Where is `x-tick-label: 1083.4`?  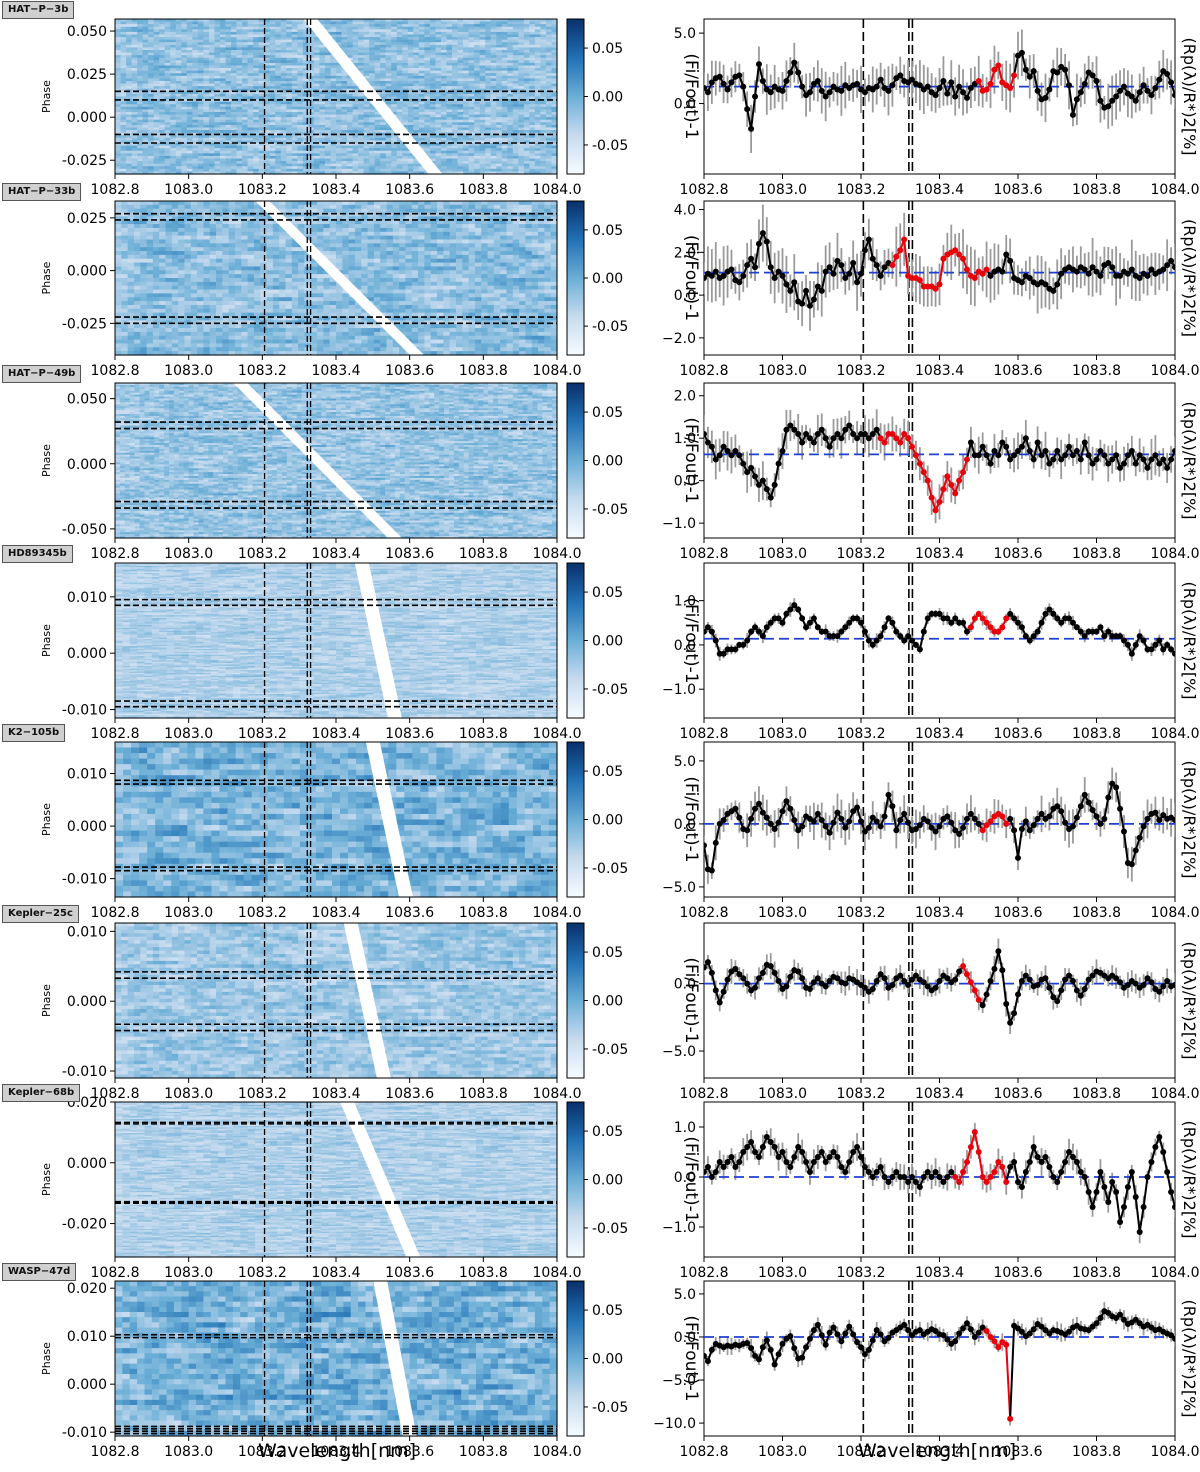
x-tick-label: 1083.4 is located at coordinates (336, 734).